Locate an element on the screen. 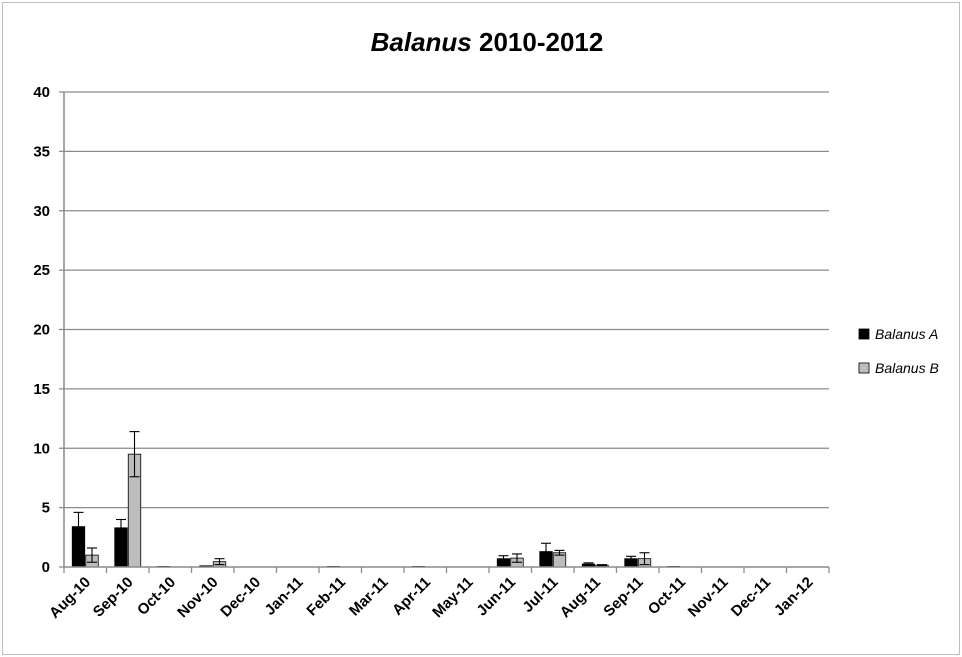 The width and height of the screenshot is (962, 657). x-tick-label: May-11 is located at coordinates (452, 597).